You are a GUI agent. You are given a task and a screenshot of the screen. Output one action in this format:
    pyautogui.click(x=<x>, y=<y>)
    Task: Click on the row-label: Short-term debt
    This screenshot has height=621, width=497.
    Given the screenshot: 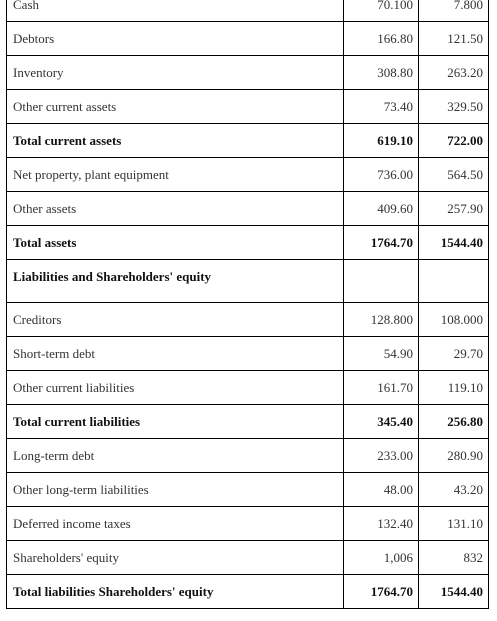 What is the action you would take?
    pyautogui.click(x=175, y=353)
    